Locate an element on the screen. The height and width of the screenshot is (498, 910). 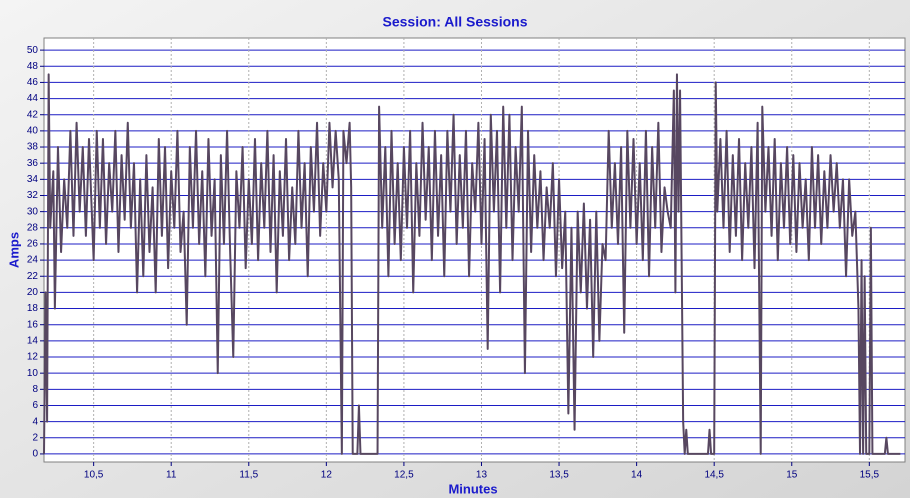
x-tick-label: 11,5 is located at coordinates (248, 475).